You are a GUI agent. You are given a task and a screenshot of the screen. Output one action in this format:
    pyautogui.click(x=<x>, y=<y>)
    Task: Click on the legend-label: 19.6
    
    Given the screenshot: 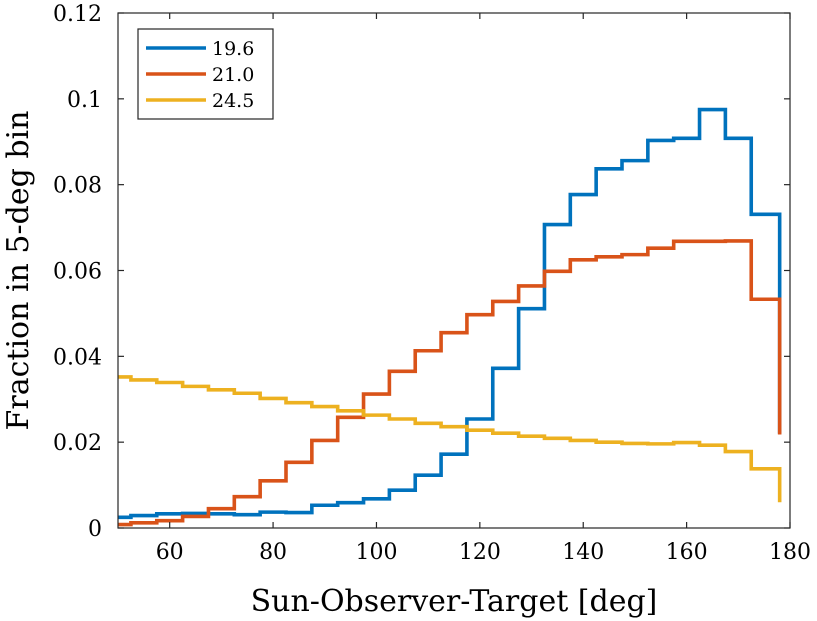 What is the action you would take?
    pyautogui.click(x=233, y=49)
    